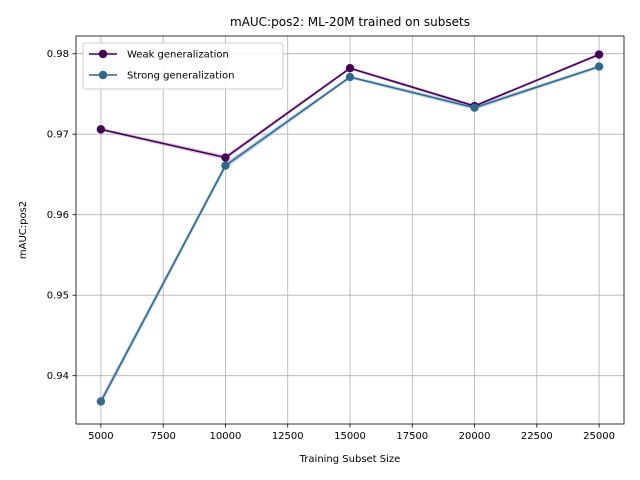 The height and width of the screenshot is (480, 640). Describe the element at coordinates (58, 215) in the screenshot. I see `y-tick-label: 0.96` at that location.